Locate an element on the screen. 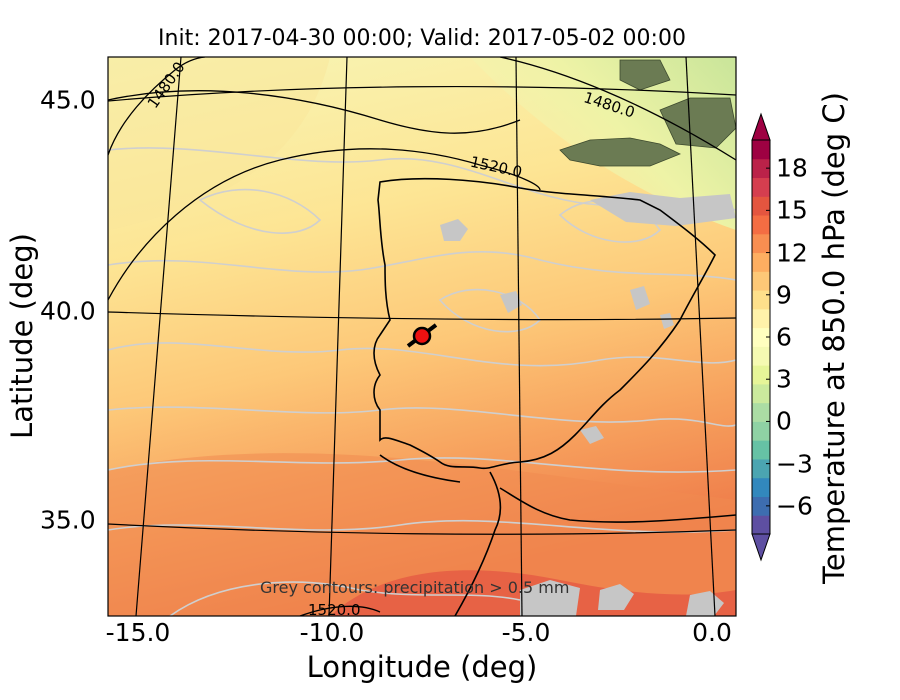  y-tick-label: 40.0 is located at coordinates (68, 311).